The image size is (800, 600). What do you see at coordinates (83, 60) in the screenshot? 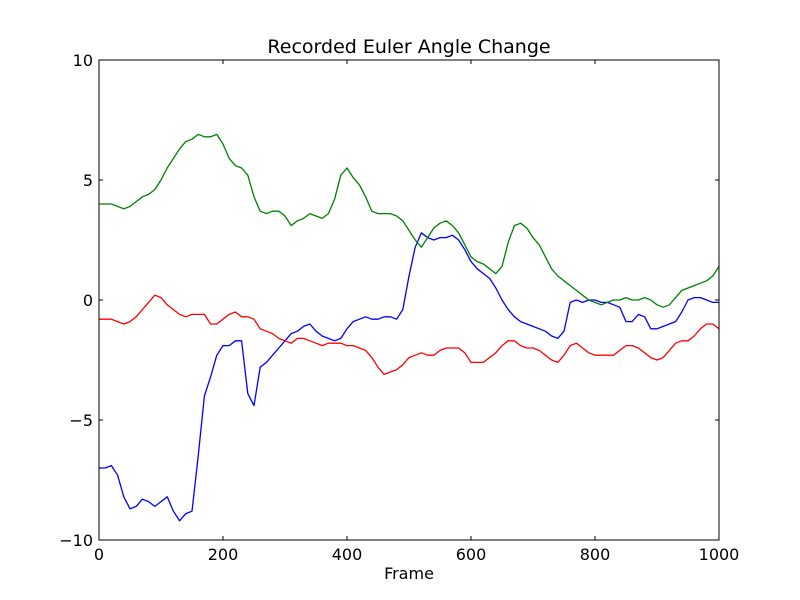
I see `y-tick-label: 10` at bounding box center [83, 60].